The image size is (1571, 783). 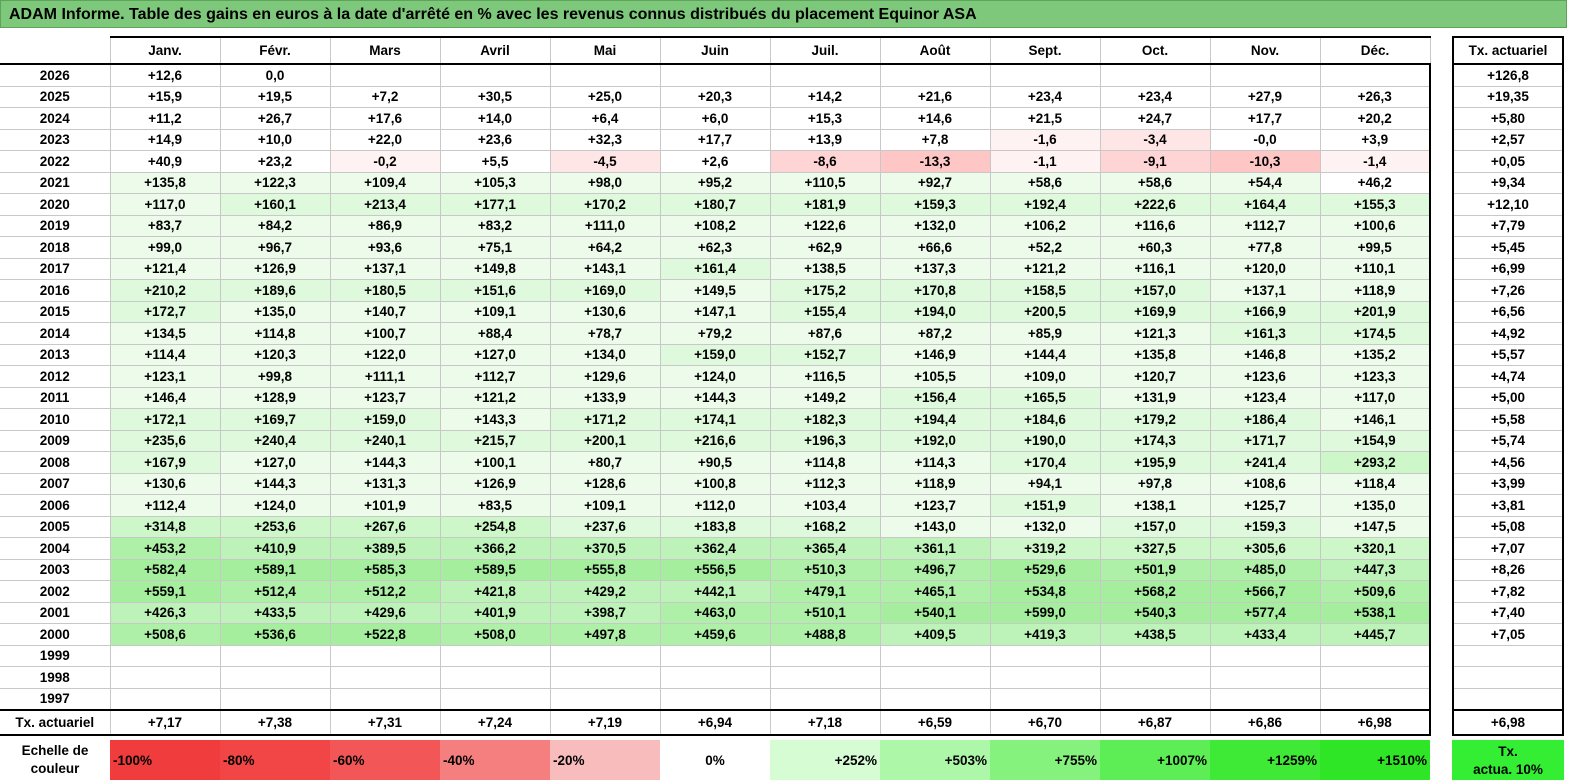 What do you see at coordinates (1045, 118) in the screenshot?
I see `gain-cell: +21,5` at bounding box center [1045, 118].